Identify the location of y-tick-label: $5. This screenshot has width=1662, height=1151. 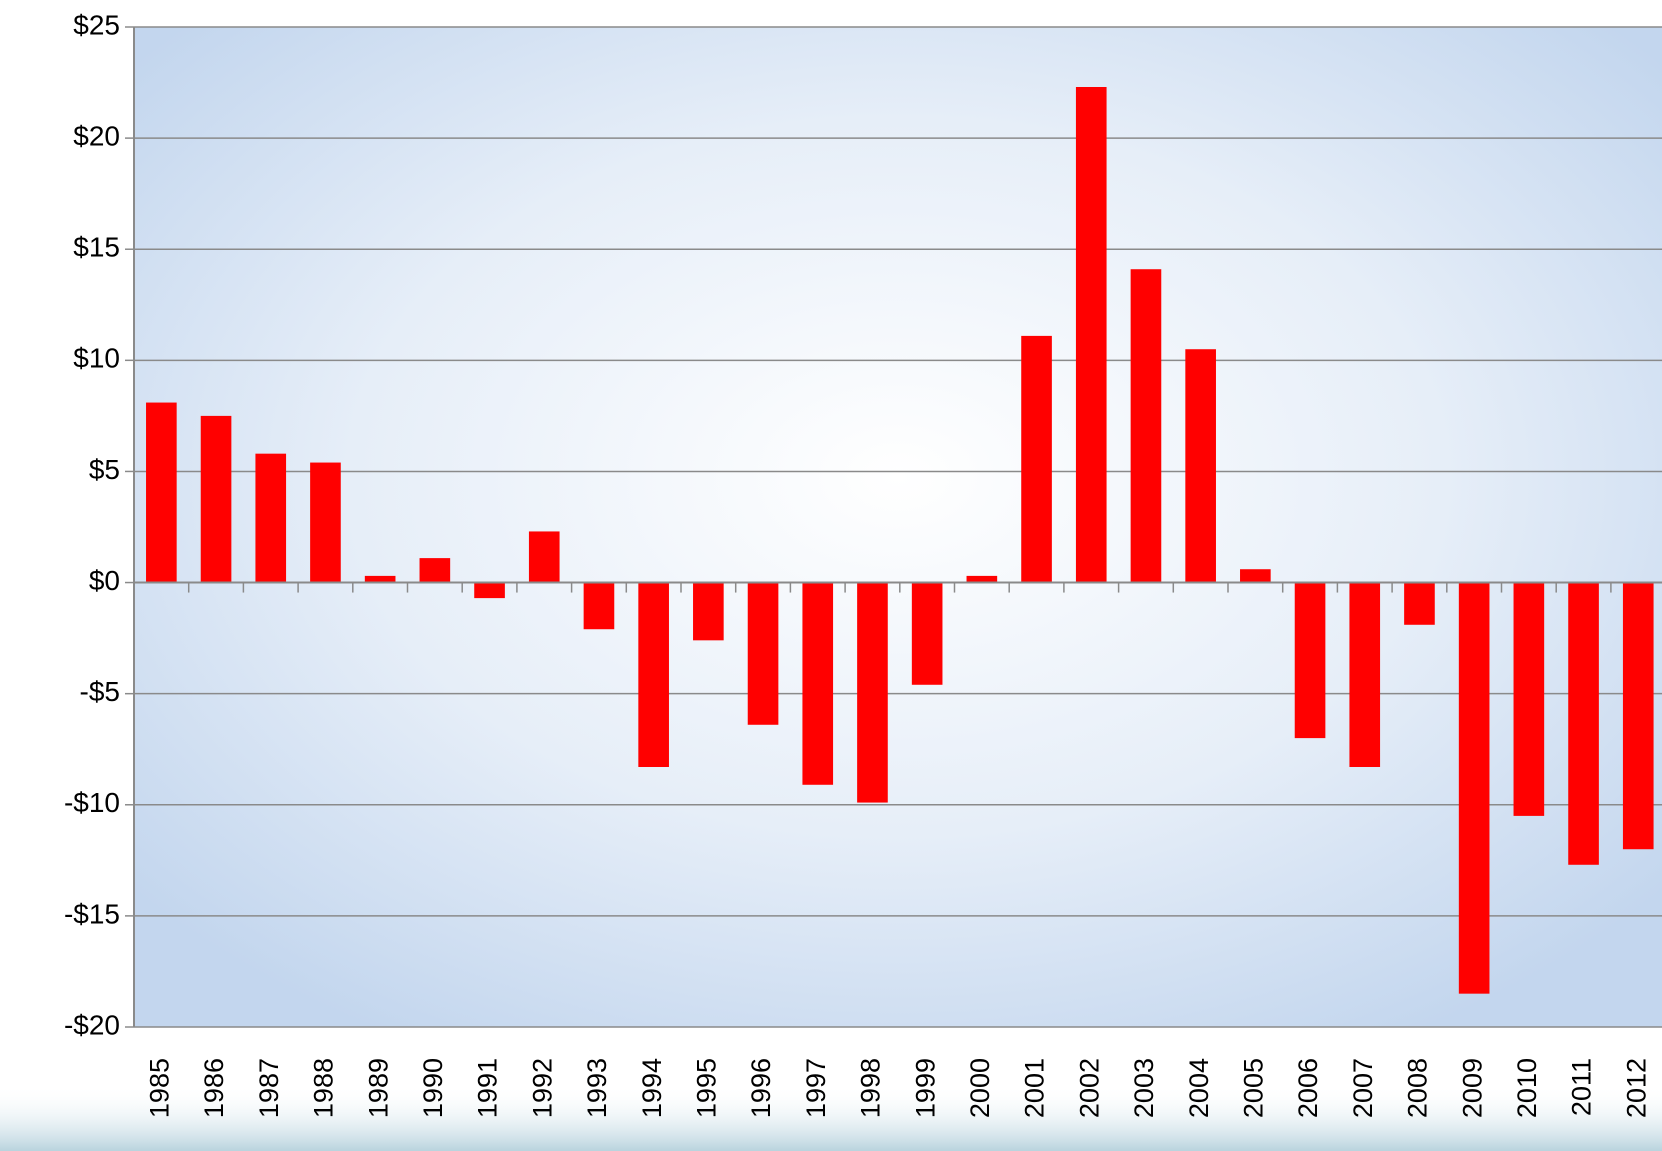
(104, 469).